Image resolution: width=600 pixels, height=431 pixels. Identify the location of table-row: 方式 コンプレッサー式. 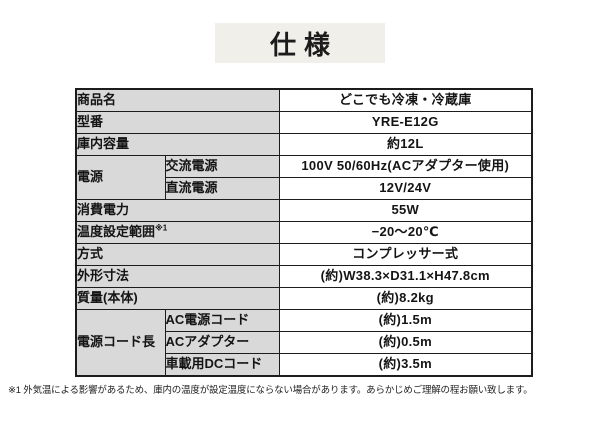
(304, 254).